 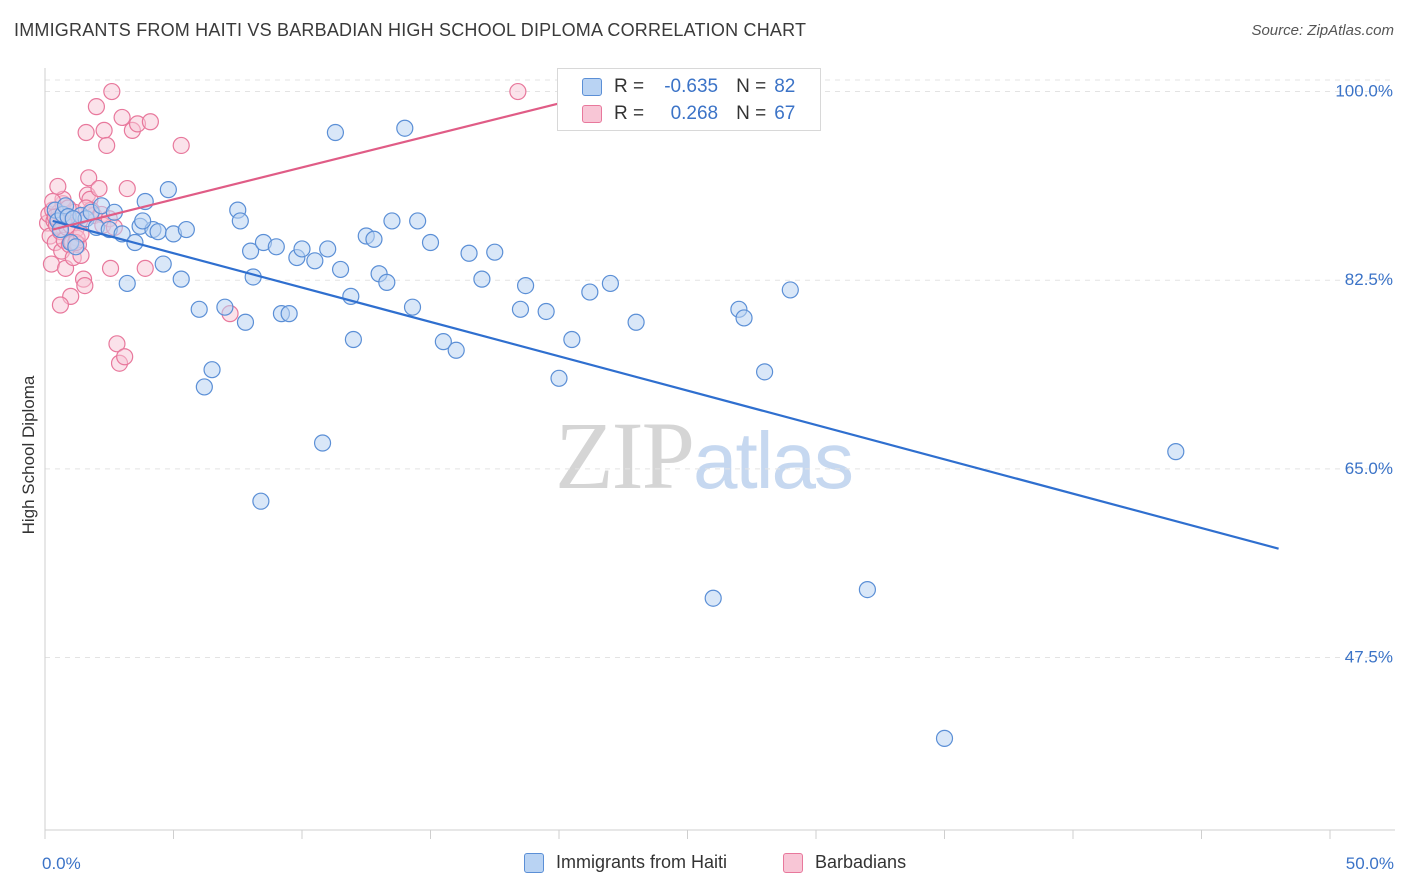 What do you see at coordinates (642, 862) in the screenshot?
I see `legend-label-haiti: Immigrants from Haiti` at bounding box center [642, 862].